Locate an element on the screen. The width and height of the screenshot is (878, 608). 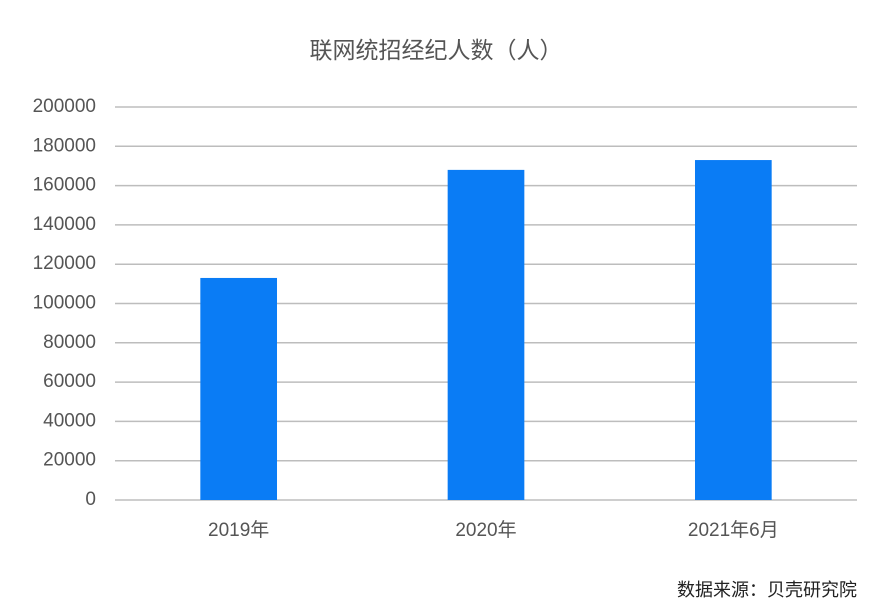
y-tick-label: 200000 is located at coordinates (64, 106).